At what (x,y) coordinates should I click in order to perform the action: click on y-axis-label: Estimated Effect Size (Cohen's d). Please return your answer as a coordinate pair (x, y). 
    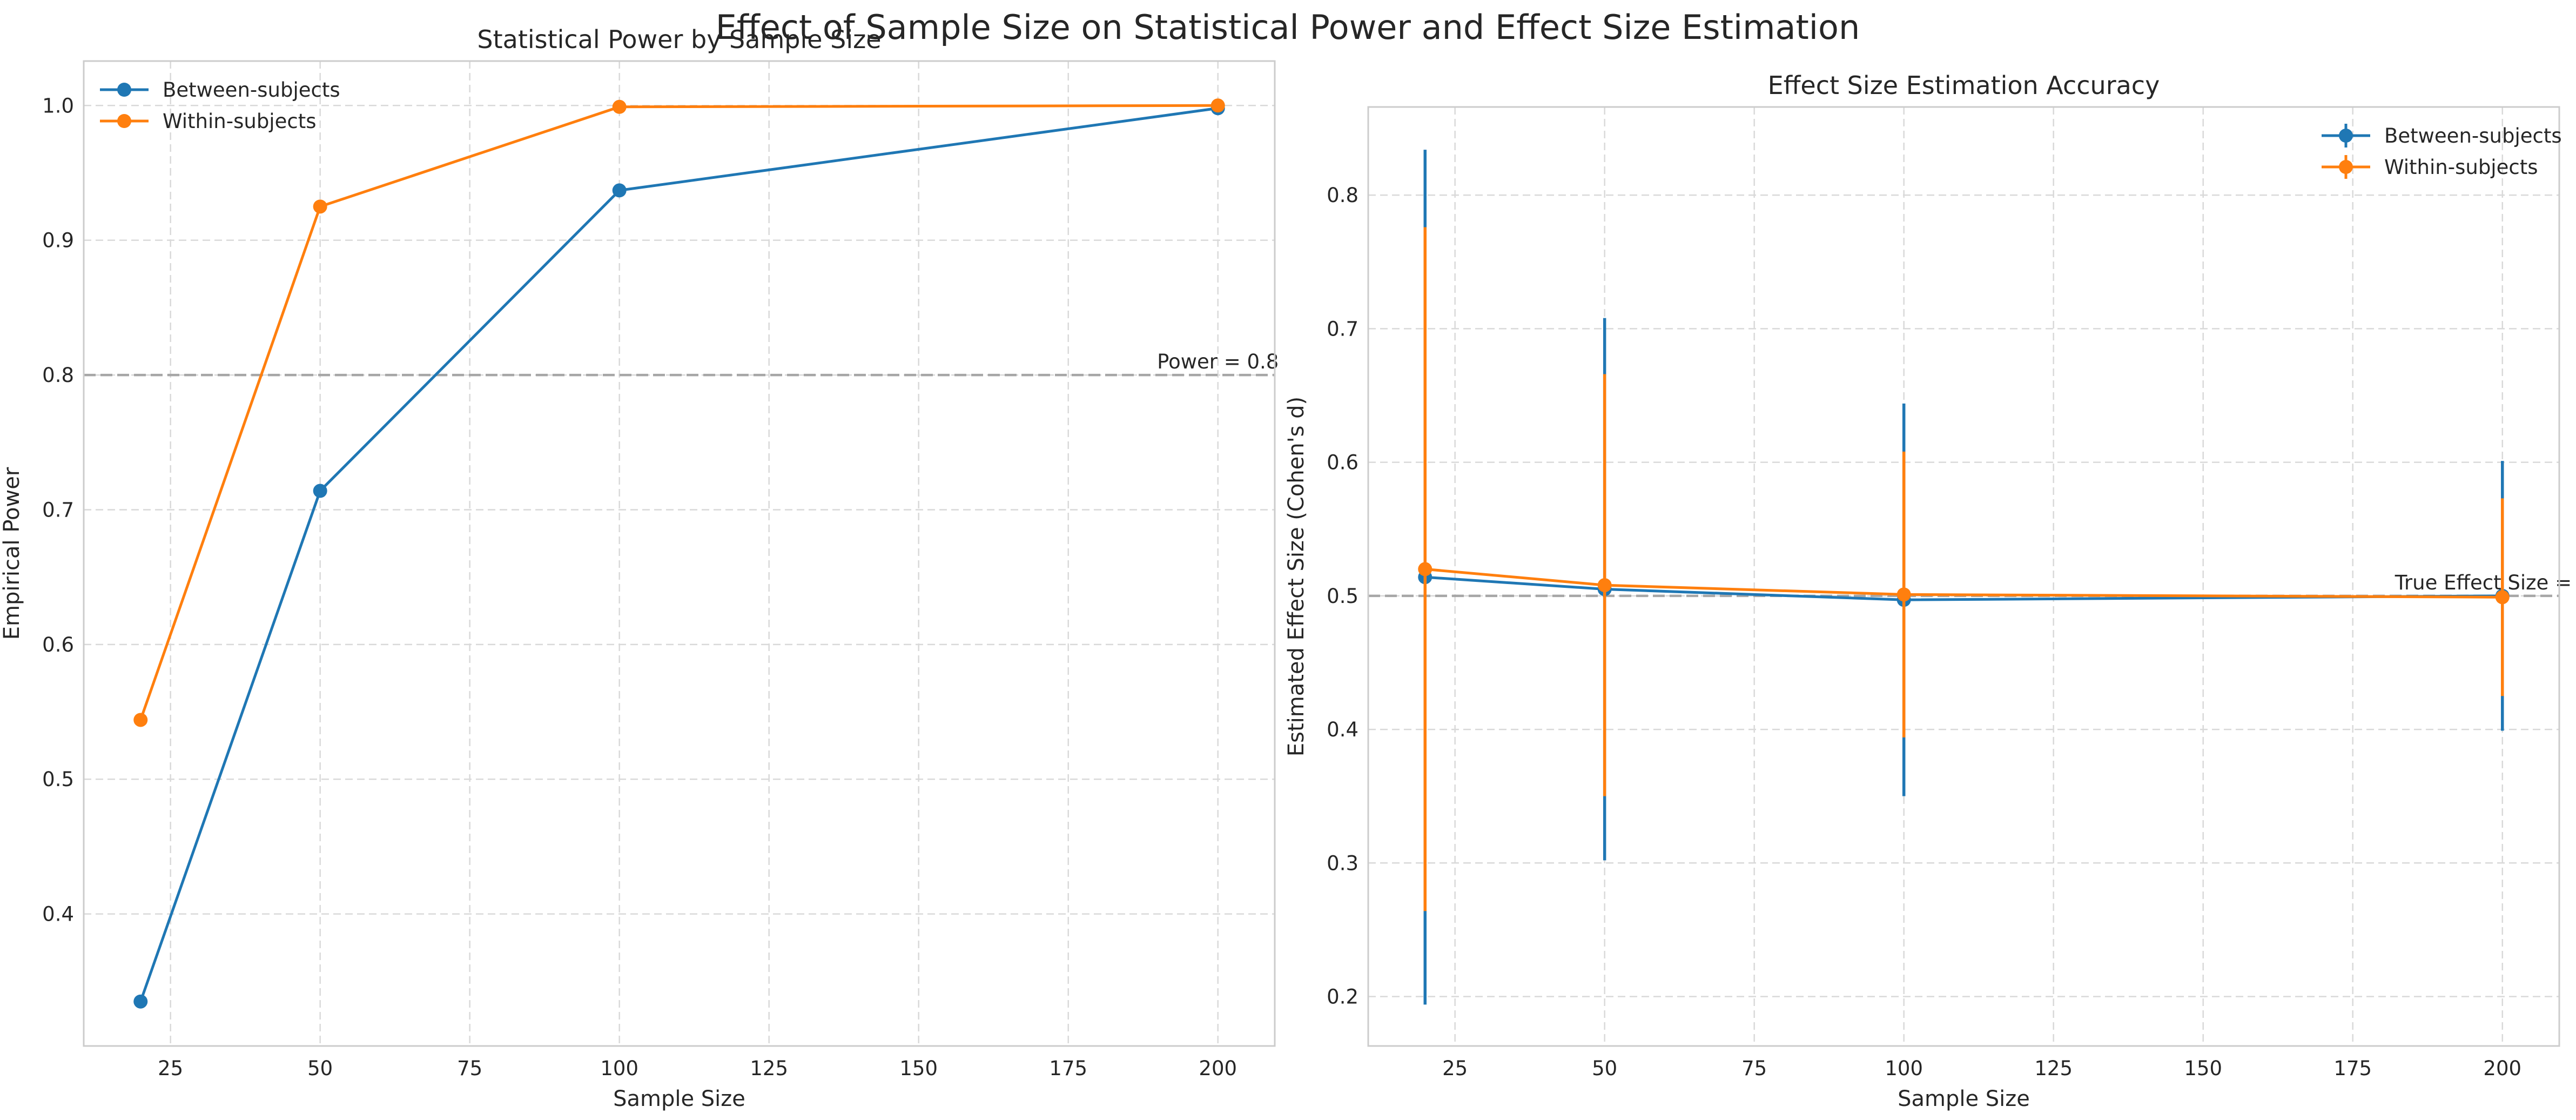
    Looking at the image, I should click on (1296, 576).